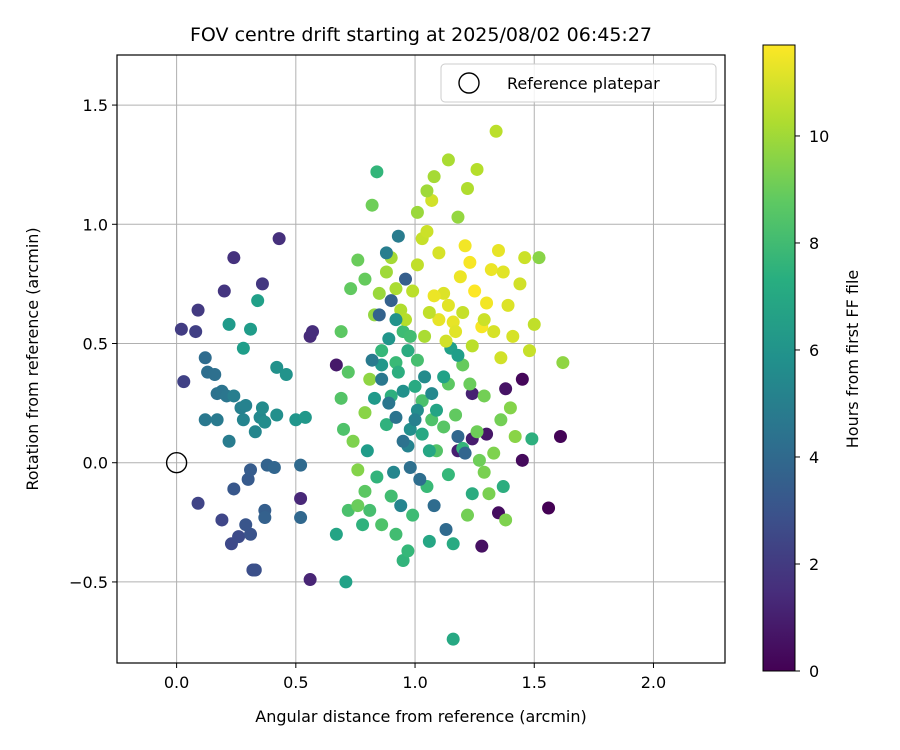 The width and height of the screenshot is (900, 750). I want to click on colorbar-tick-label: 8, so click(814, 243).